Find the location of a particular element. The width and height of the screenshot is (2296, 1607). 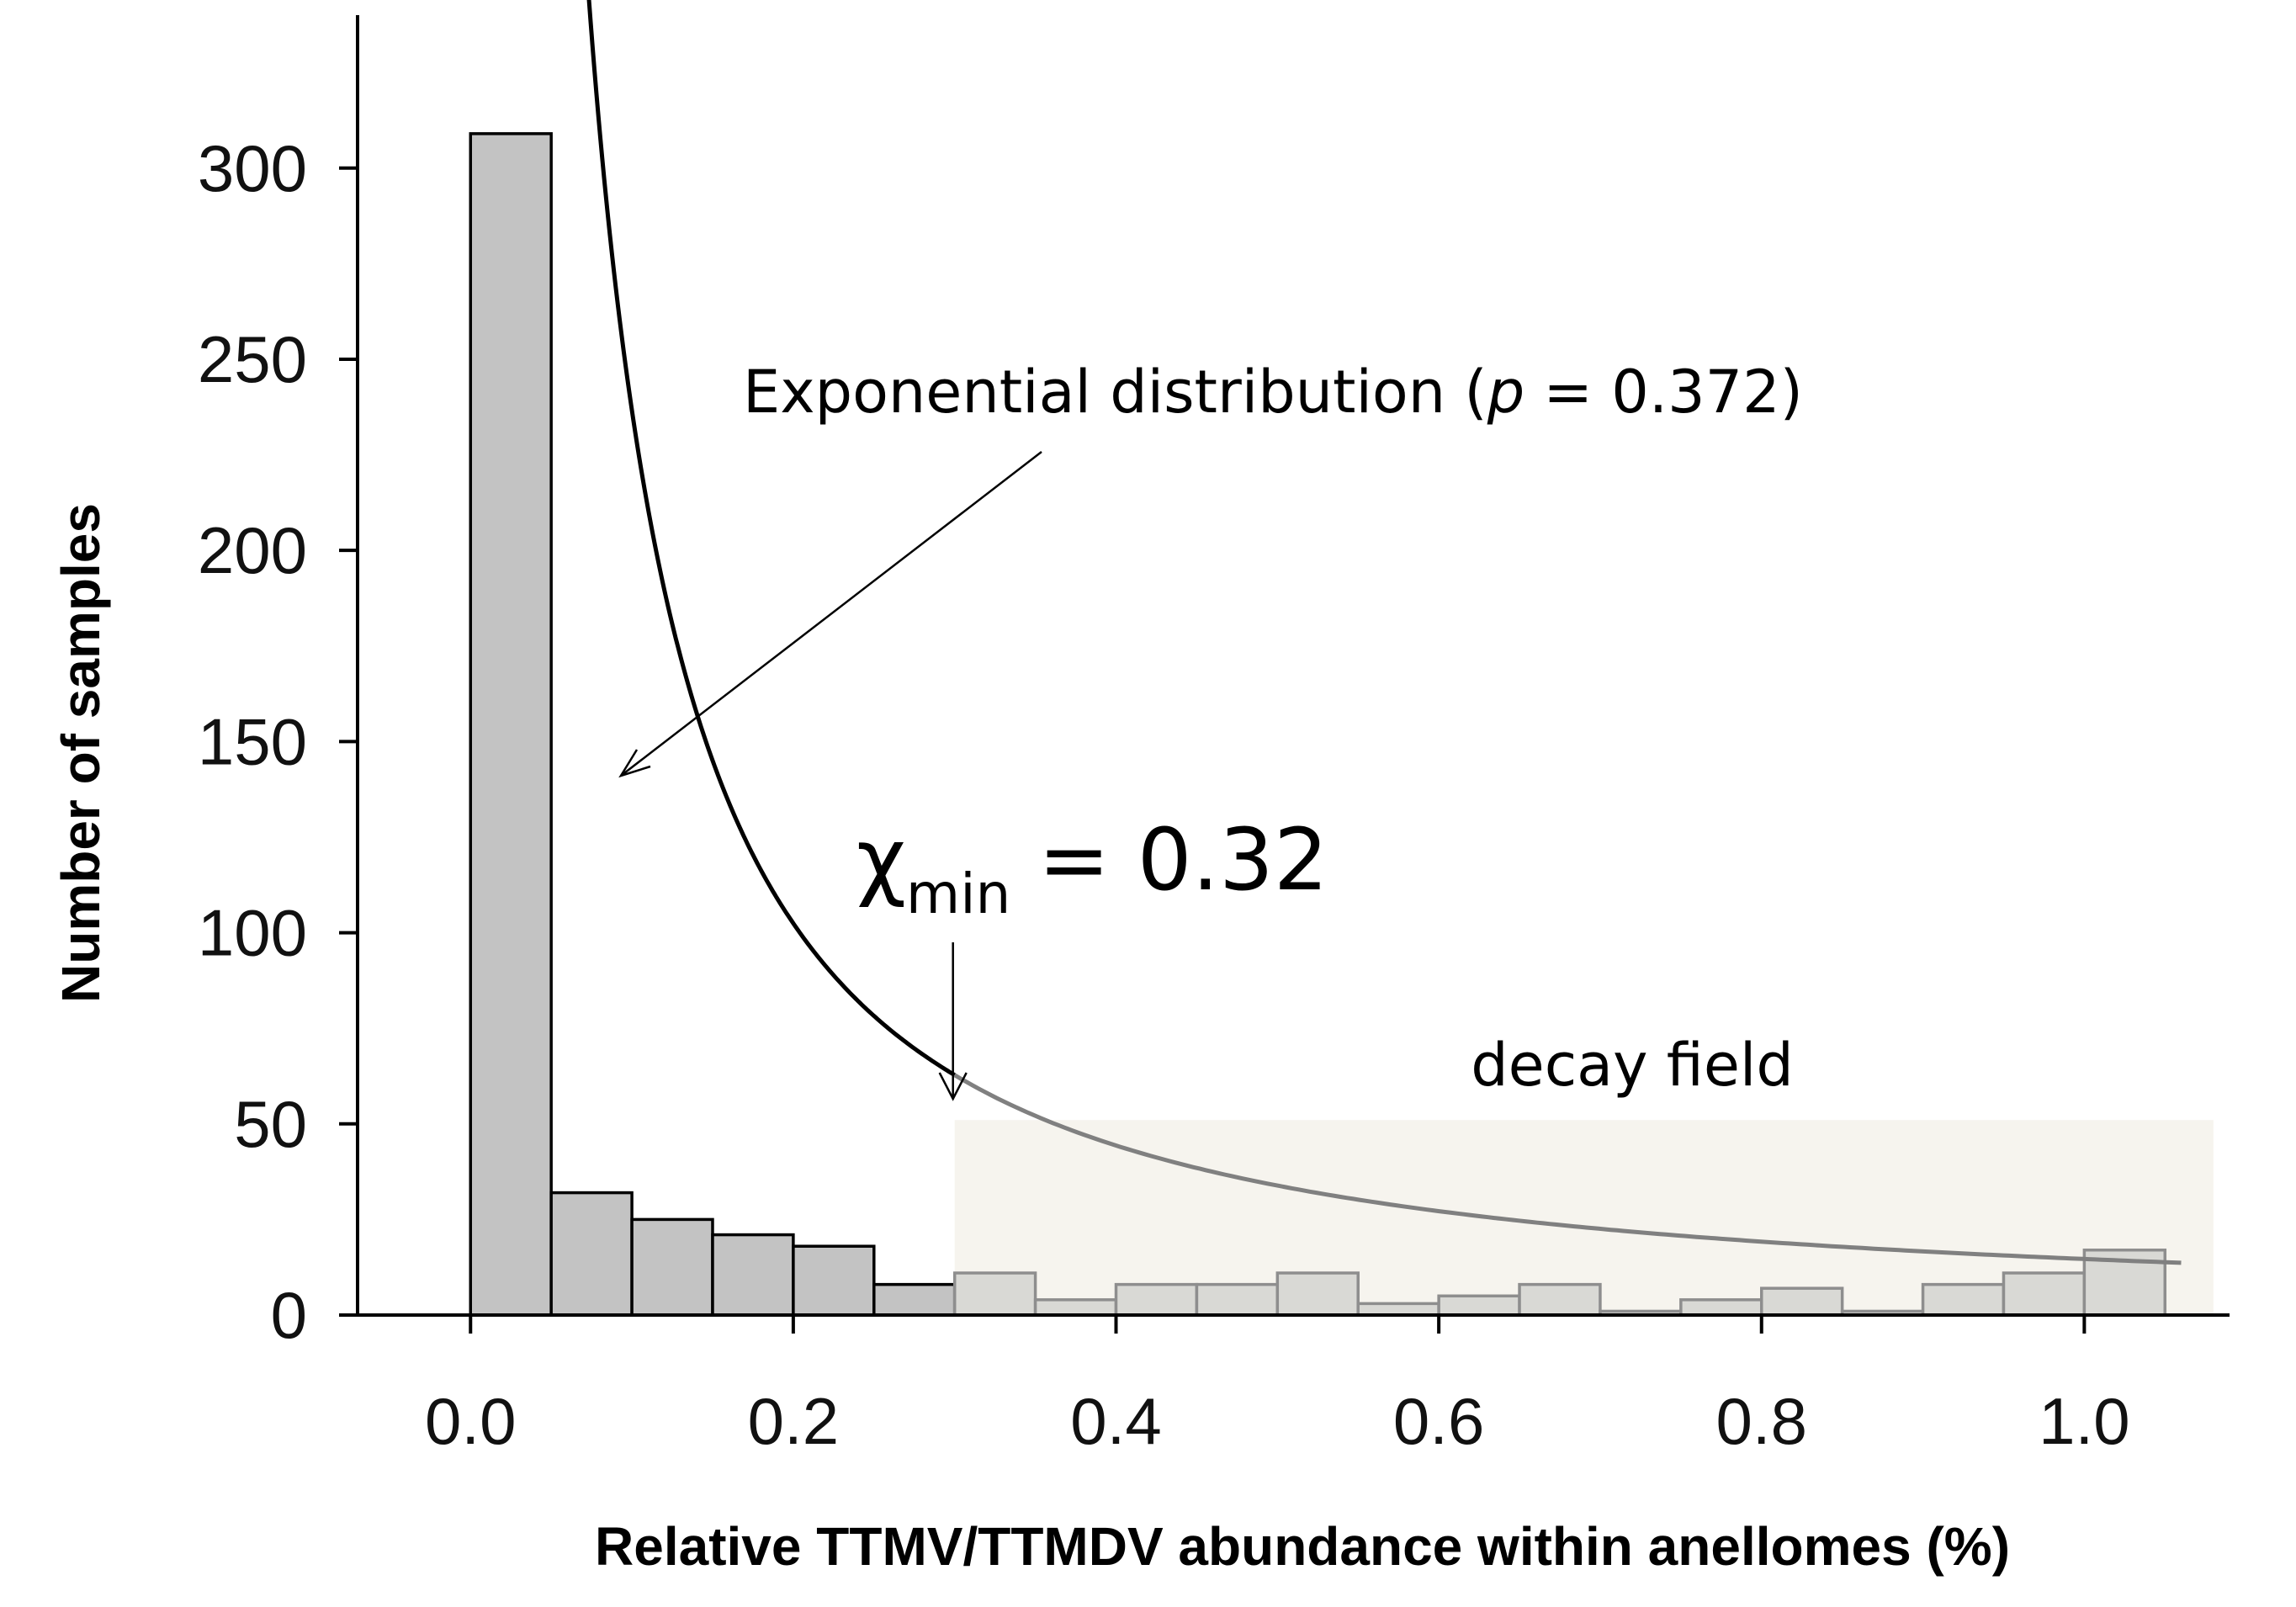

y-tick-label: 100 is located at coordinates (252, 933).